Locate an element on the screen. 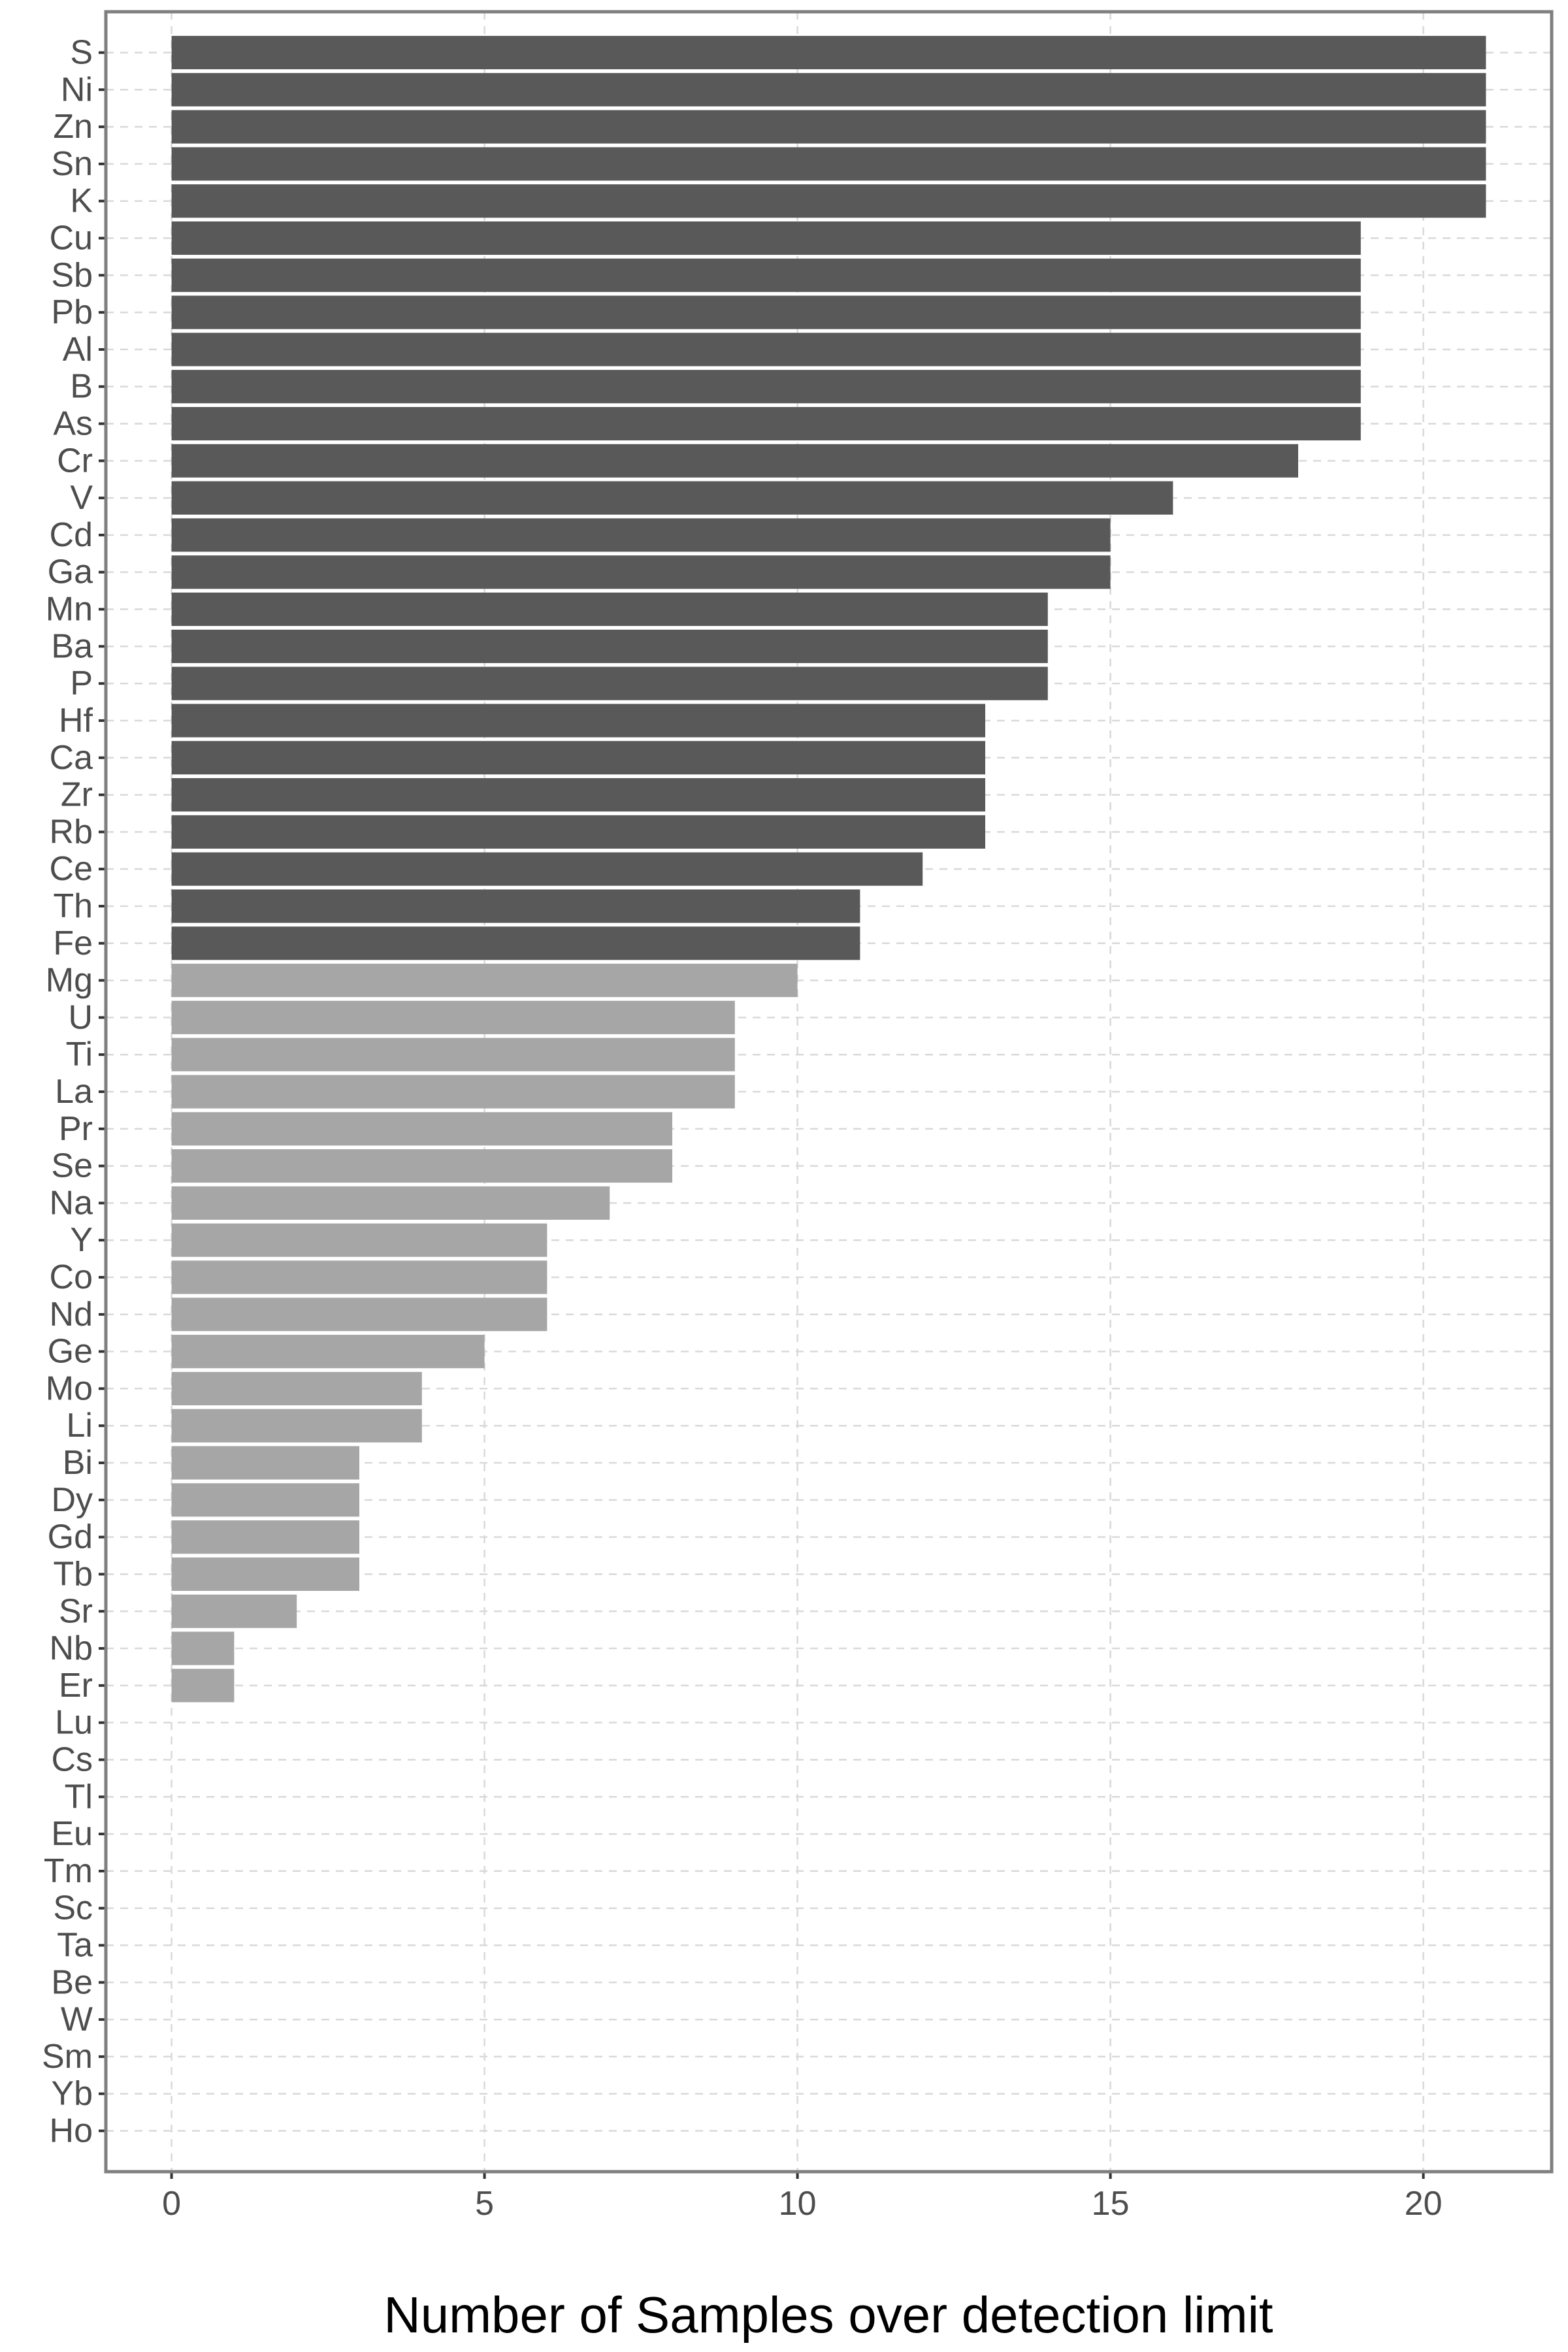 The image size is (1568, 2352). y-tick-label: Rb is located at coordinates (71, 832).